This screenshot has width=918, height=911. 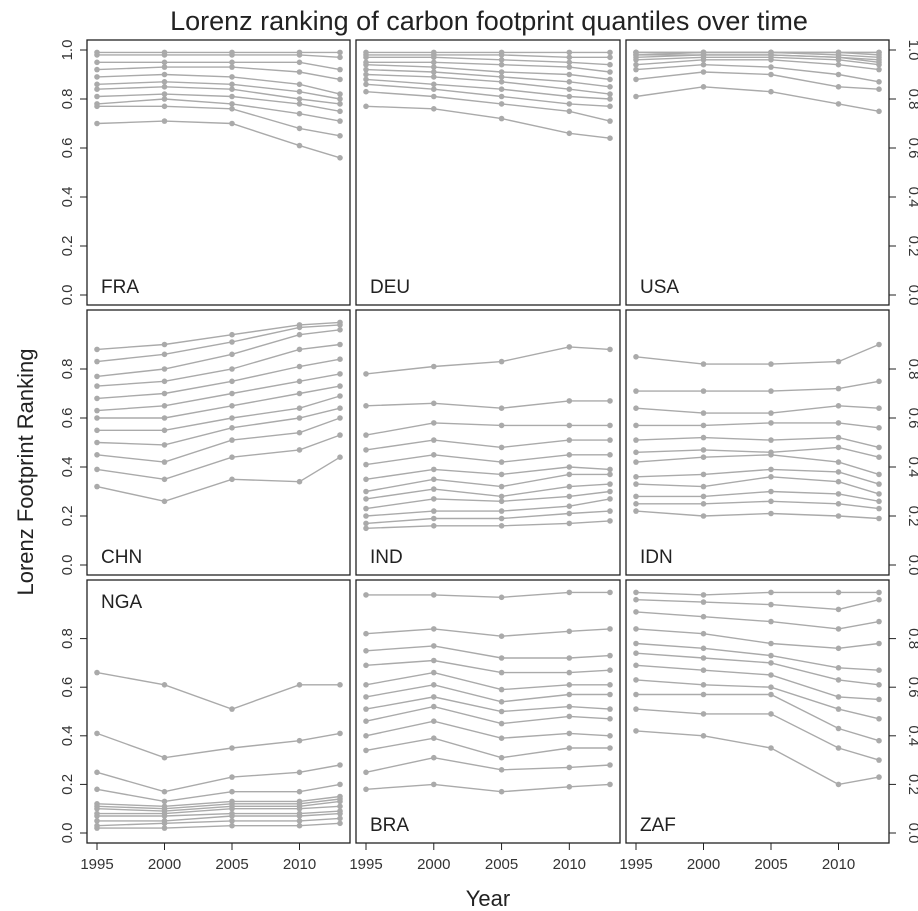 What do you see at coordinates (386, 557) in the screenshot?
I see `panel-label: IND` at bounding box center [386, 557].